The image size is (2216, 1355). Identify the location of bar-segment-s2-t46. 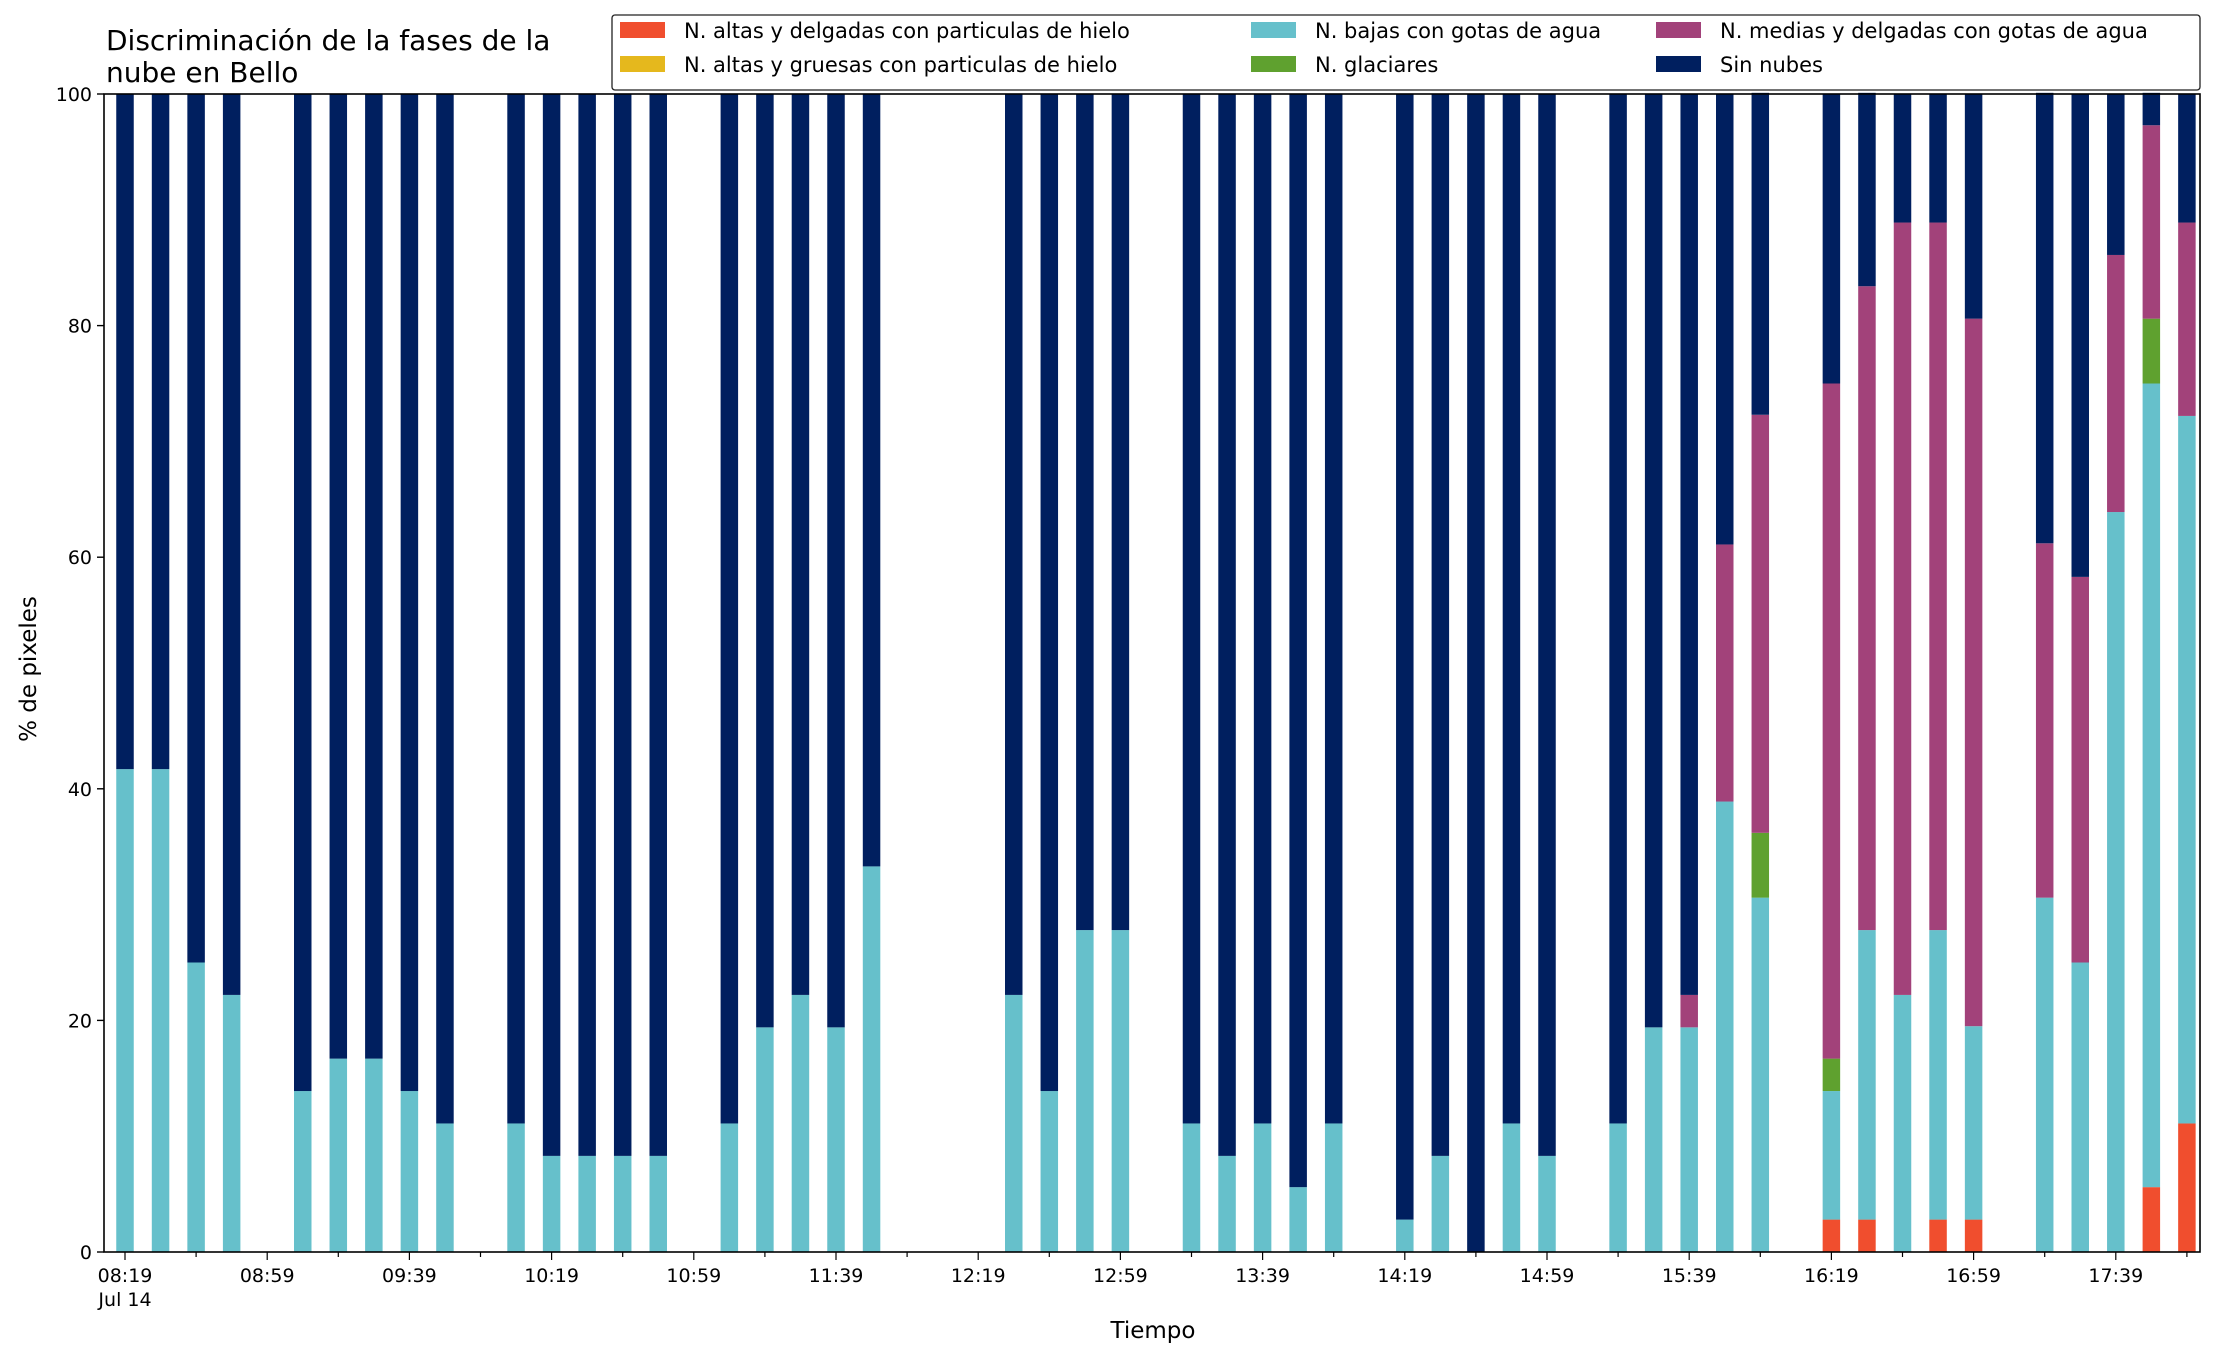
(1760, 1074).